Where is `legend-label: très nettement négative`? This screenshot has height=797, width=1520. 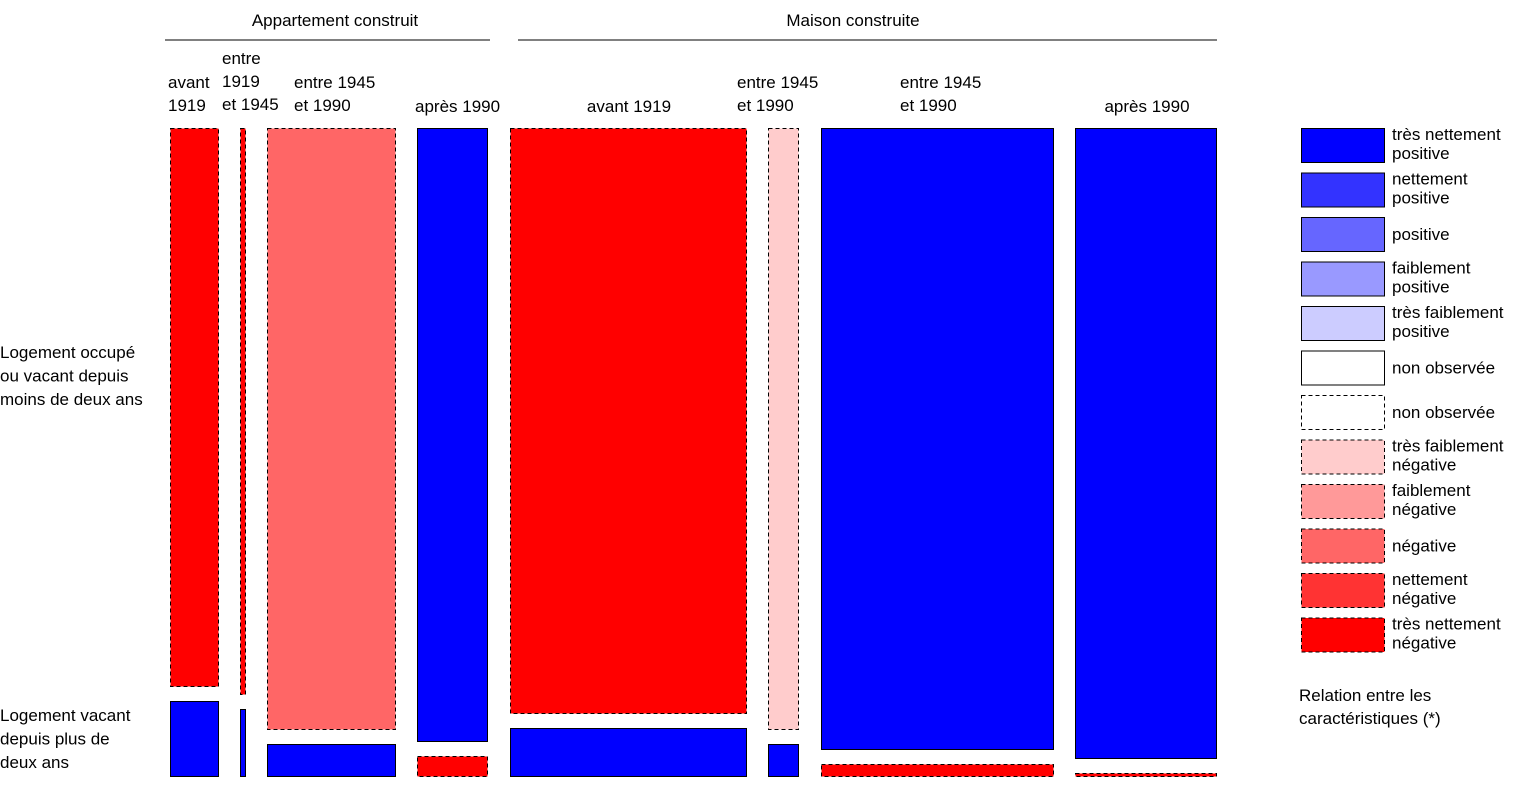
legend-label: très nettement négative is located at coordinates (1446, 634).